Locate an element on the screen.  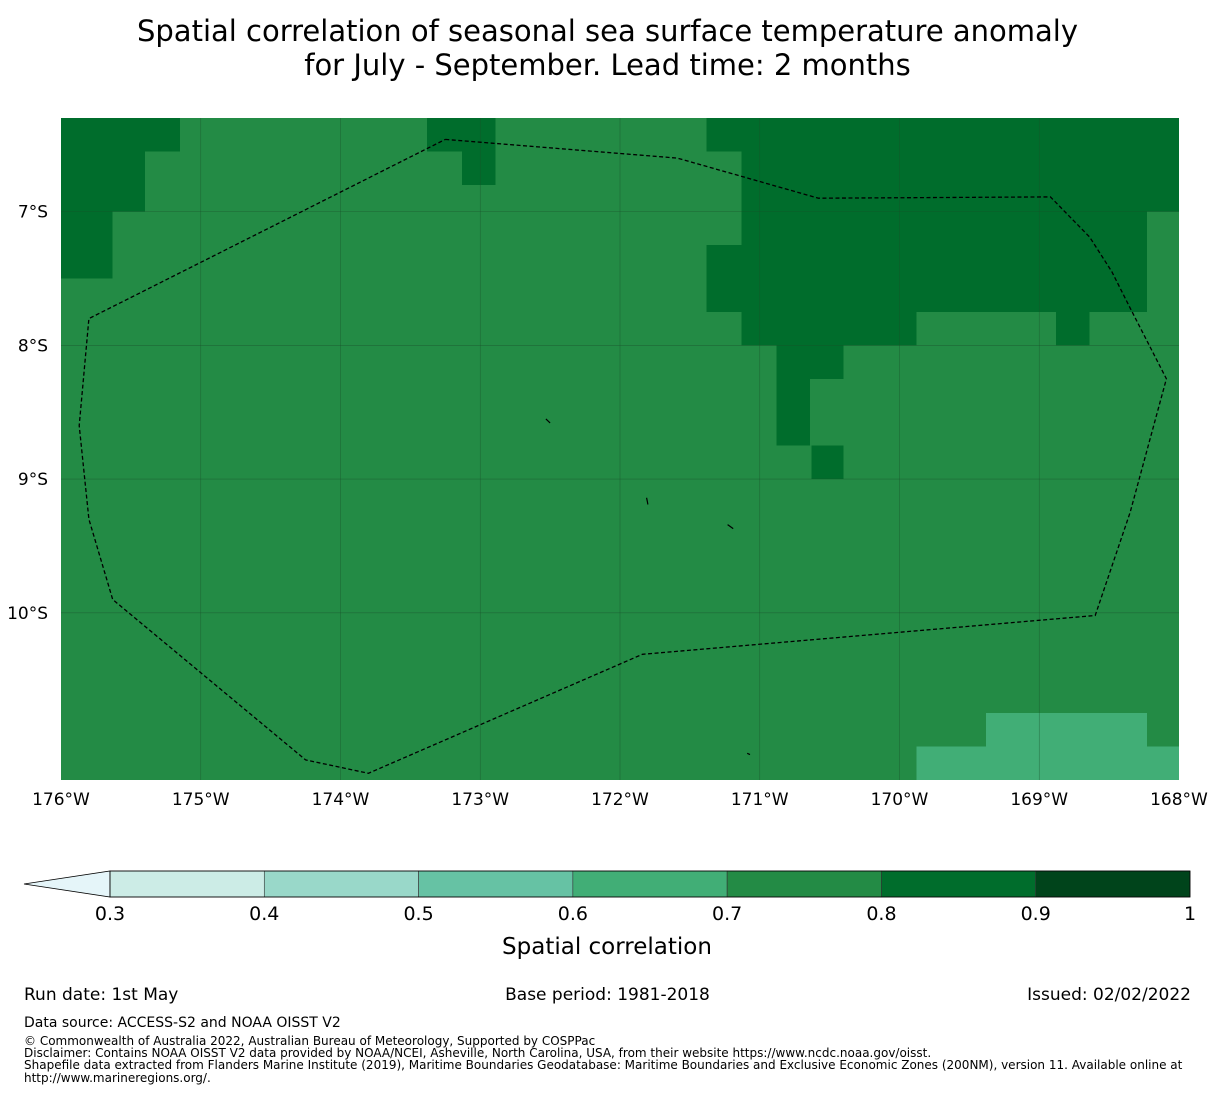
colorbar-tick-label: 1 is located at coordinates (1190, 914).